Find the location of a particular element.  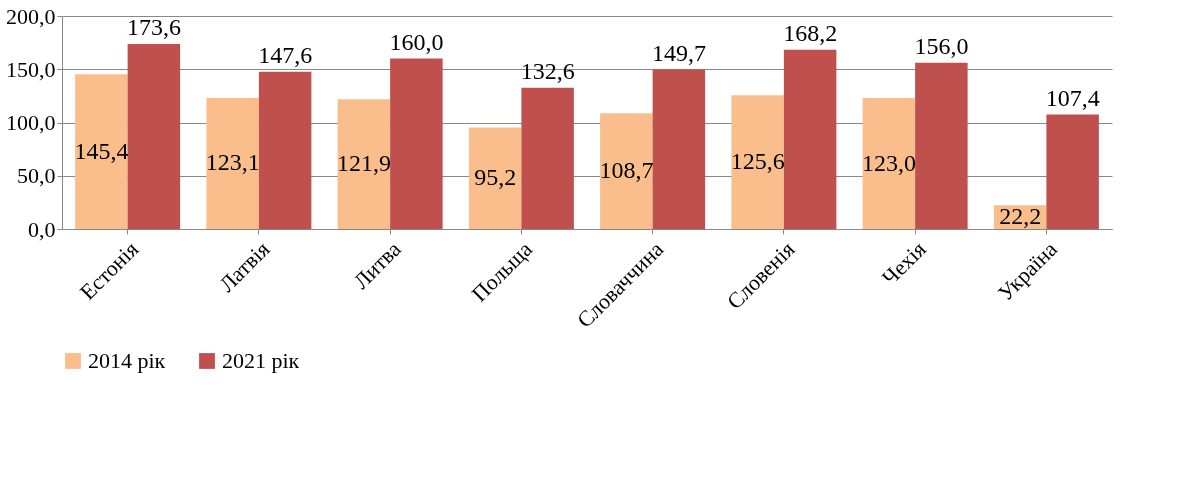

y-tick-label: 0,0 is located at coordinates (42, 229).